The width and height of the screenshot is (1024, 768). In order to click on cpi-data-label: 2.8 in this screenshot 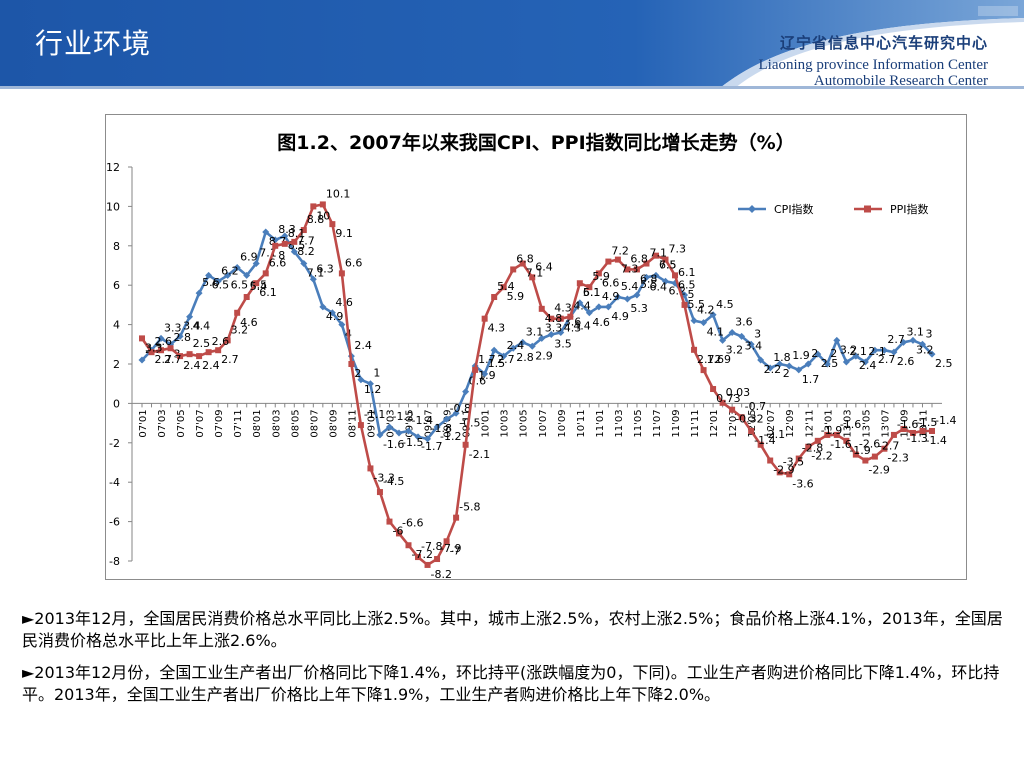, I will do `click(525, 357)`.